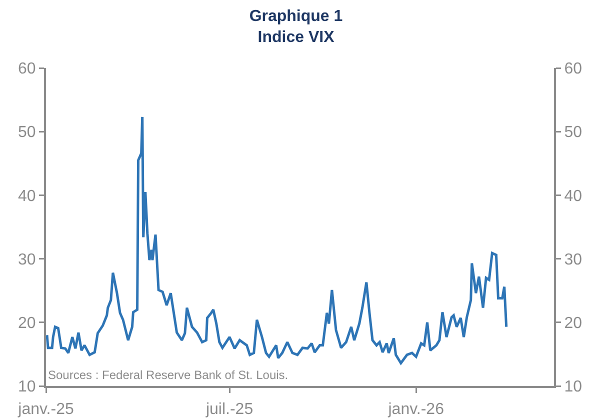  What do you see at coordinates (27, 387) in the screenshot?
I see `y-tick-label: 10` at bounding box center [27, 387].